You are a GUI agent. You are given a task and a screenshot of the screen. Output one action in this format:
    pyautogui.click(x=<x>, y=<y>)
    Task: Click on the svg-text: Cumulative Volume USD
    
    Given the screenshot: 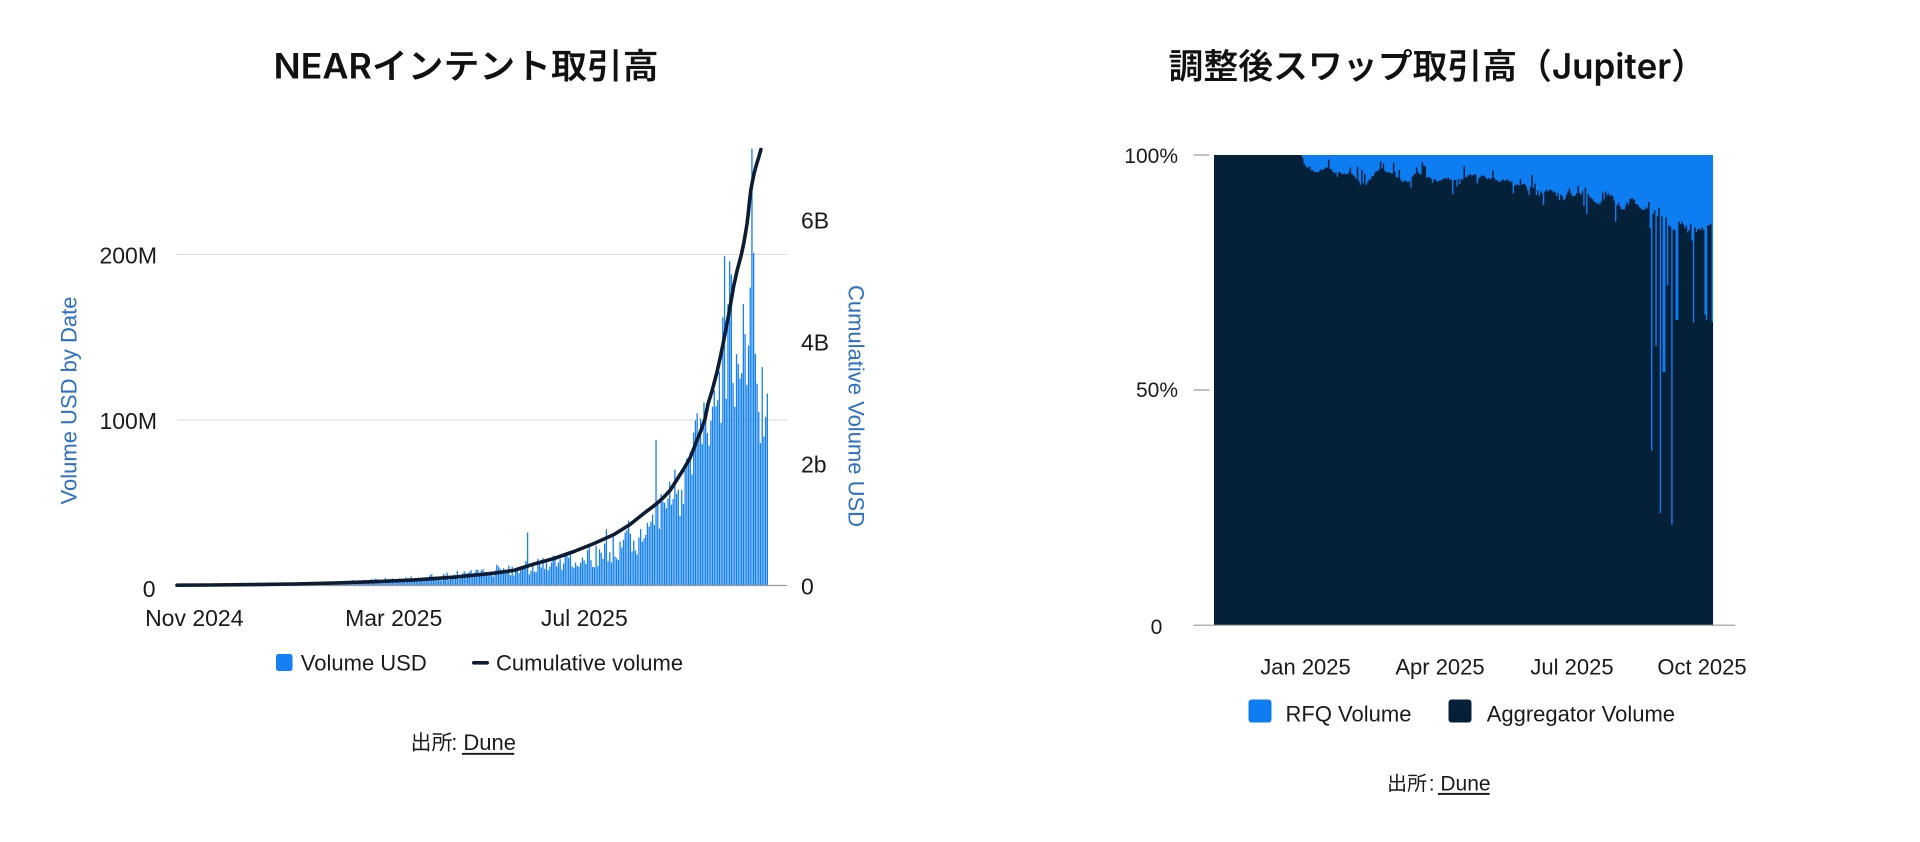 What is the action you would take?
    pyautogui.click(x=856, y=406)
    